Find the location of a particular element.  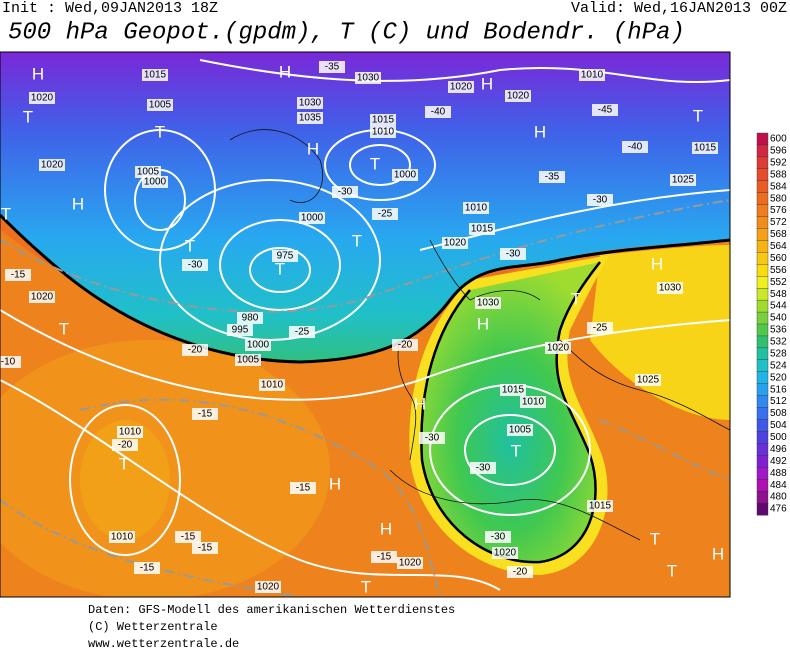

contour-label: 980 is located at coordinates (250, 318).